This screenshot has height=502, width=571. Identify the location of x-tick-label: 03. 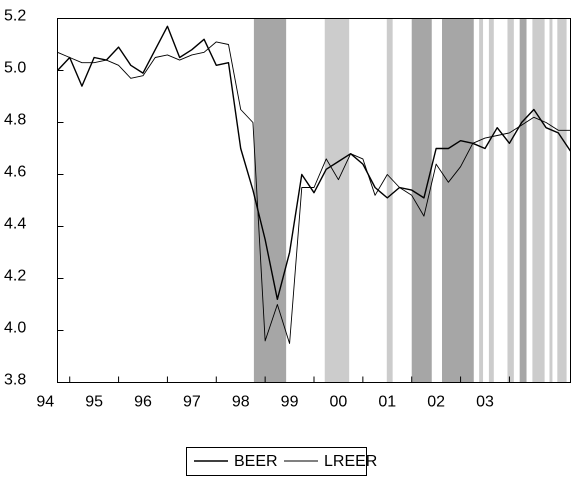
(485, 402).